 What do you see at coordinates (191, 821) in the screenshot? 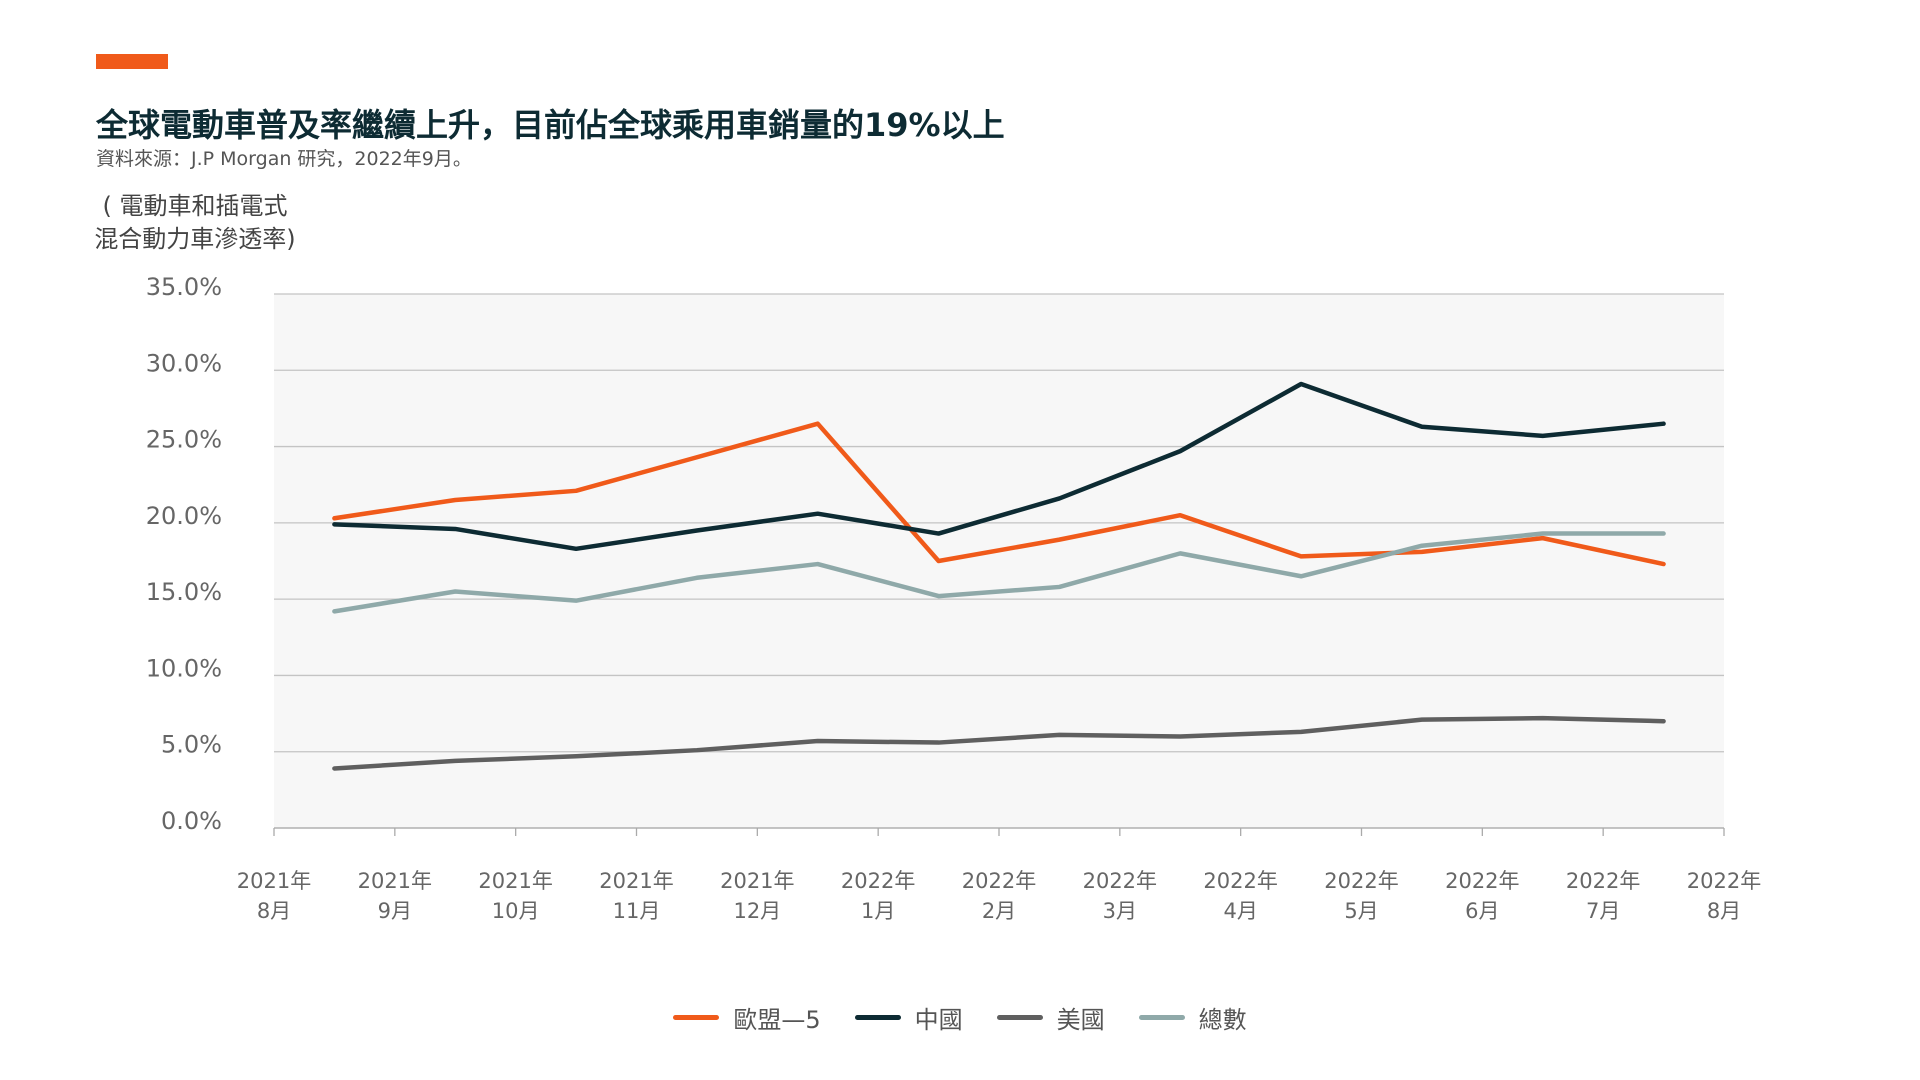
I see `y-tick-label: 0.0%` at bounding box center [191, 821].